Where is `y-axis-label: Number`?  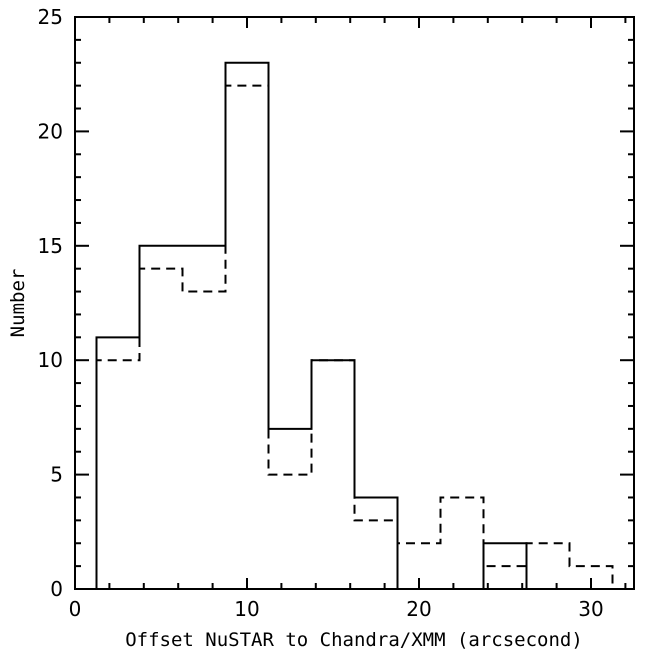
y-axis-label: Number is located at coordinates (18, 303).